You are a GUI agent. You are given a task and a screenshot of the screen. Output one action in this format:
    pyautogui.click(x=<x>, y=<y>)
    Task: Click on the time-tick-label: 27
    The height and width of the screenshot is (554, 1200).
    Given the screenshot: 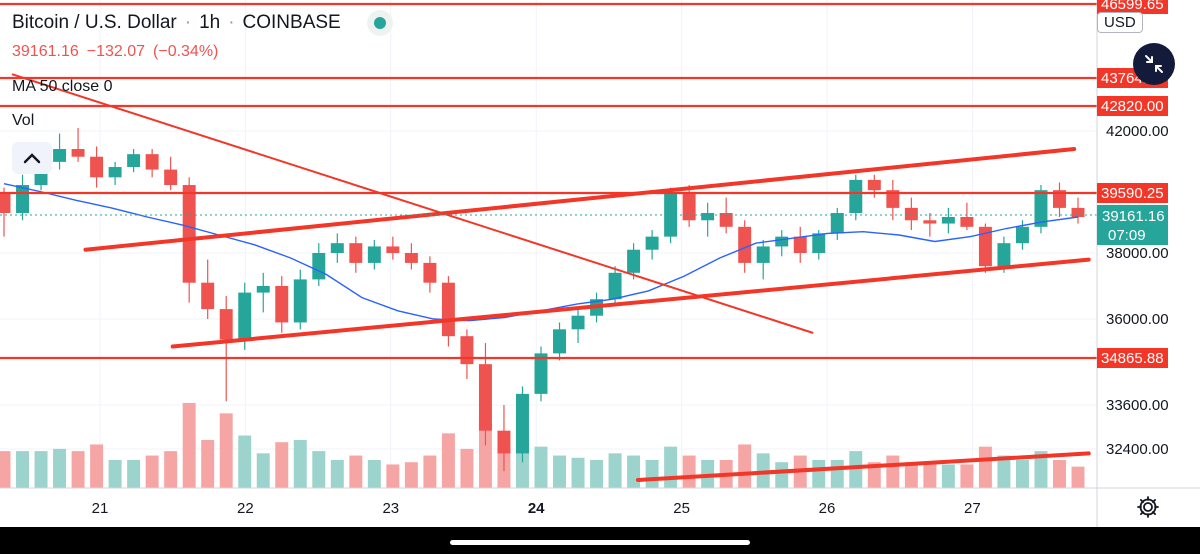 What is the action you would take?
    pyautogui.click(x=972, y=508)
    